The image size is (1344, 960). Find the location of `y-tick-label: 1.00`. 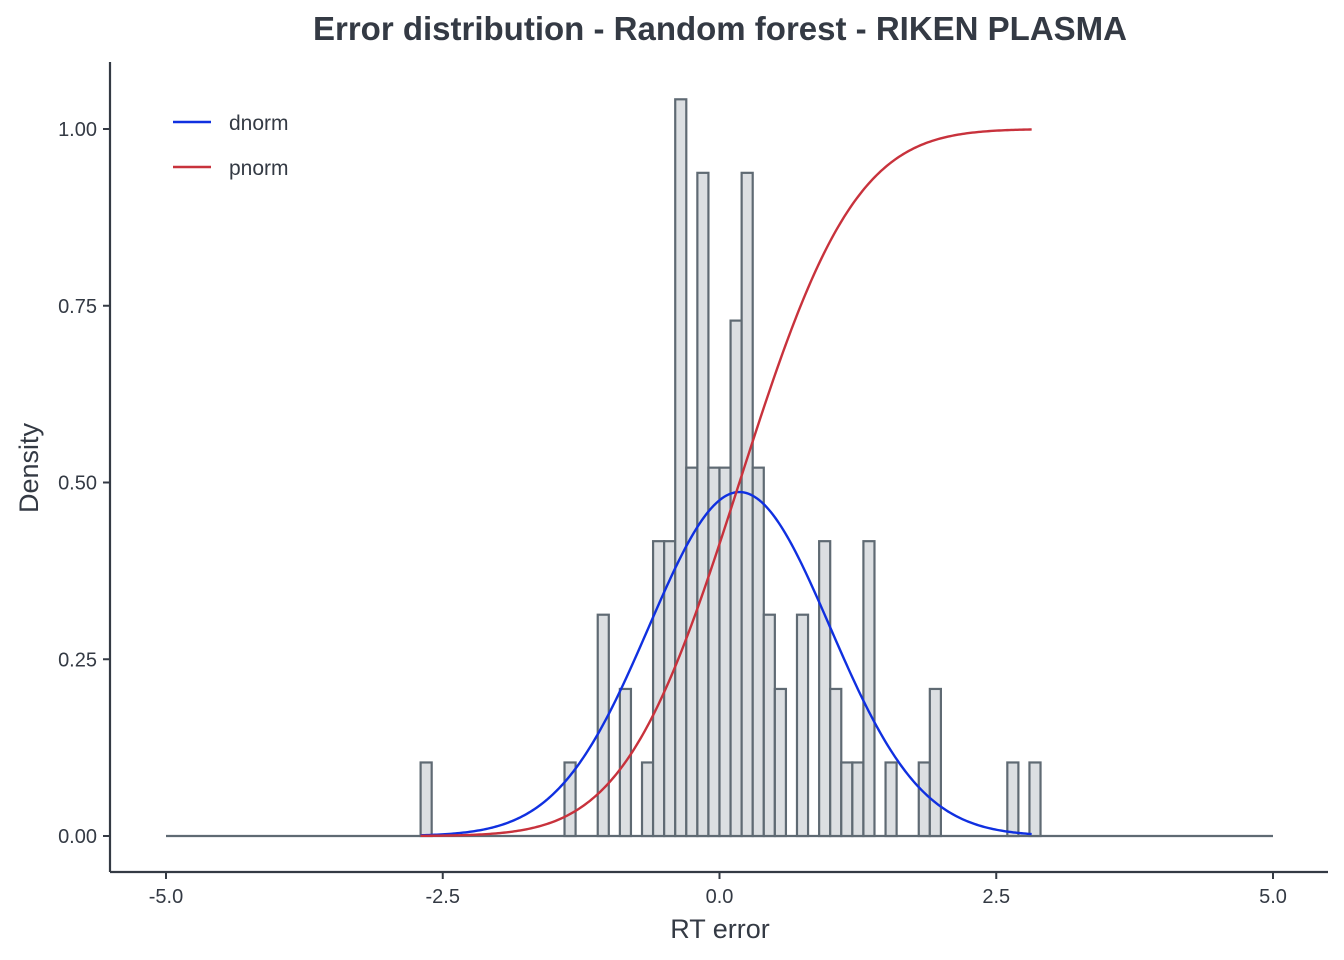

y-tick-label: 1.00 is located at coordinates (77, 130).